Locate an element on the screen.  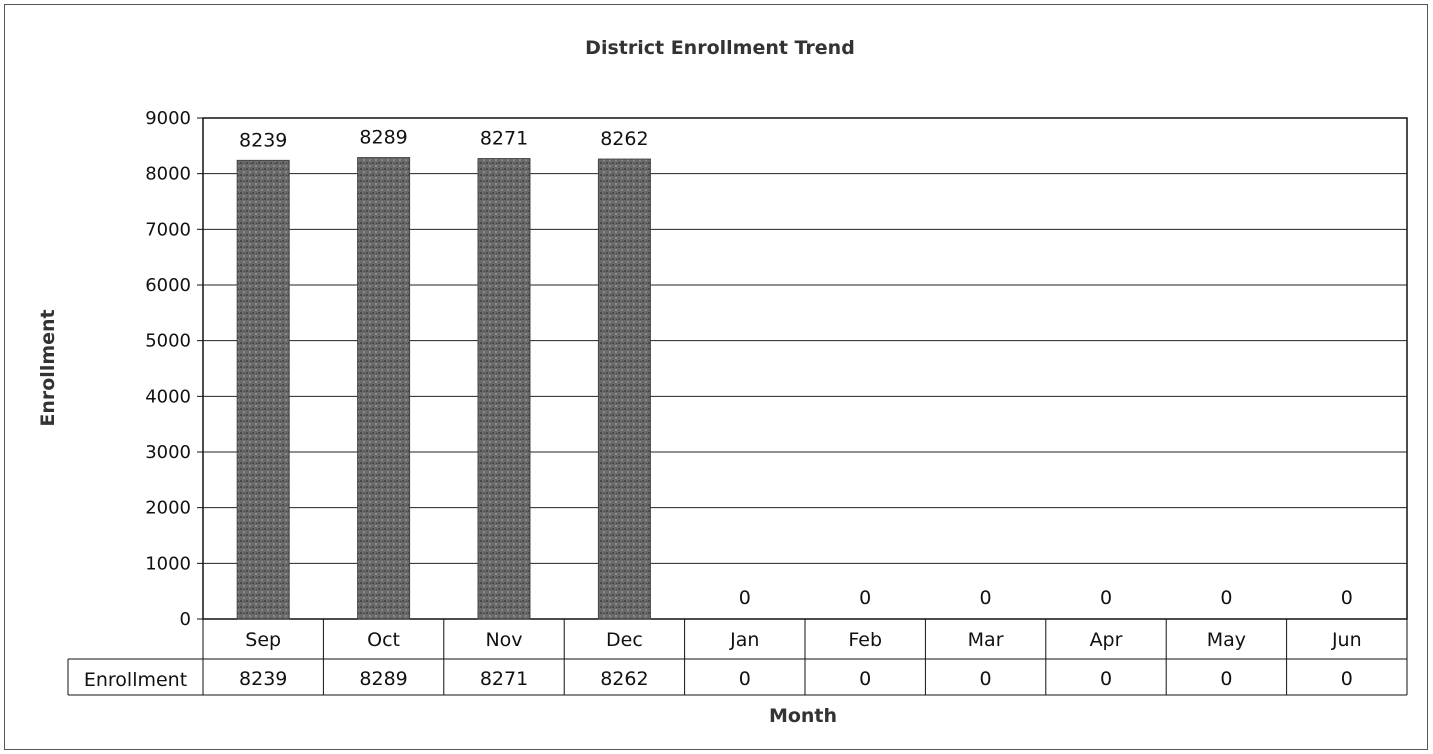
x-axis-title: Month is located at coordinates (803, 716).